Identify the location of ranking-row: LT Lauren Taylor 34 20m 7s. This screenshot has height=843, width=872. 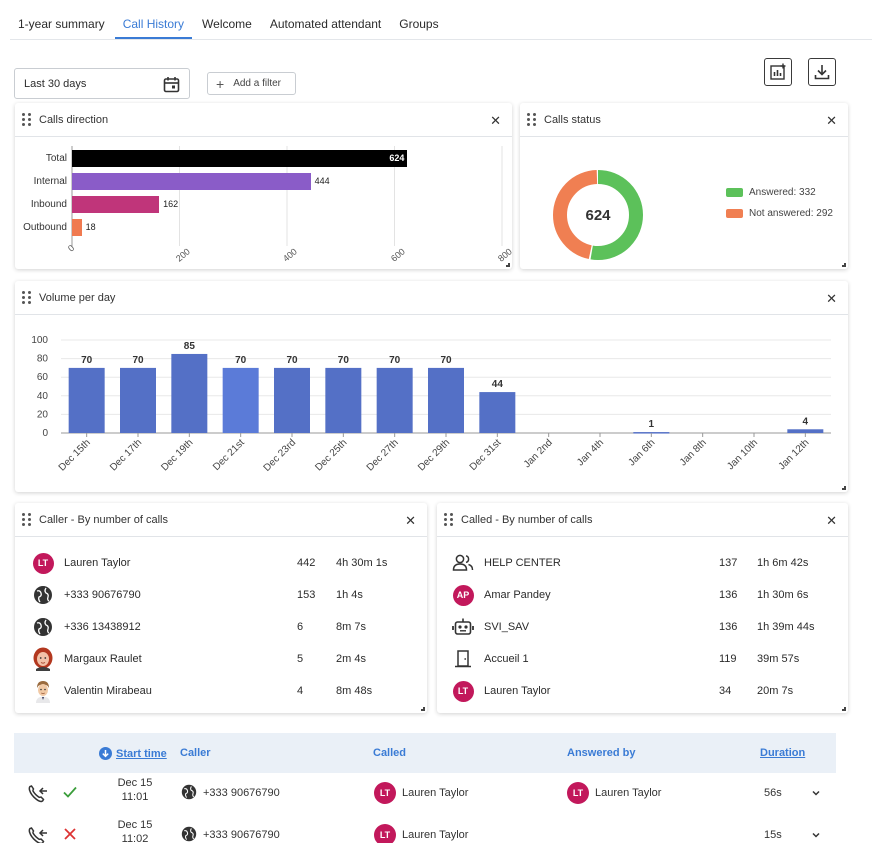
(642, 691).